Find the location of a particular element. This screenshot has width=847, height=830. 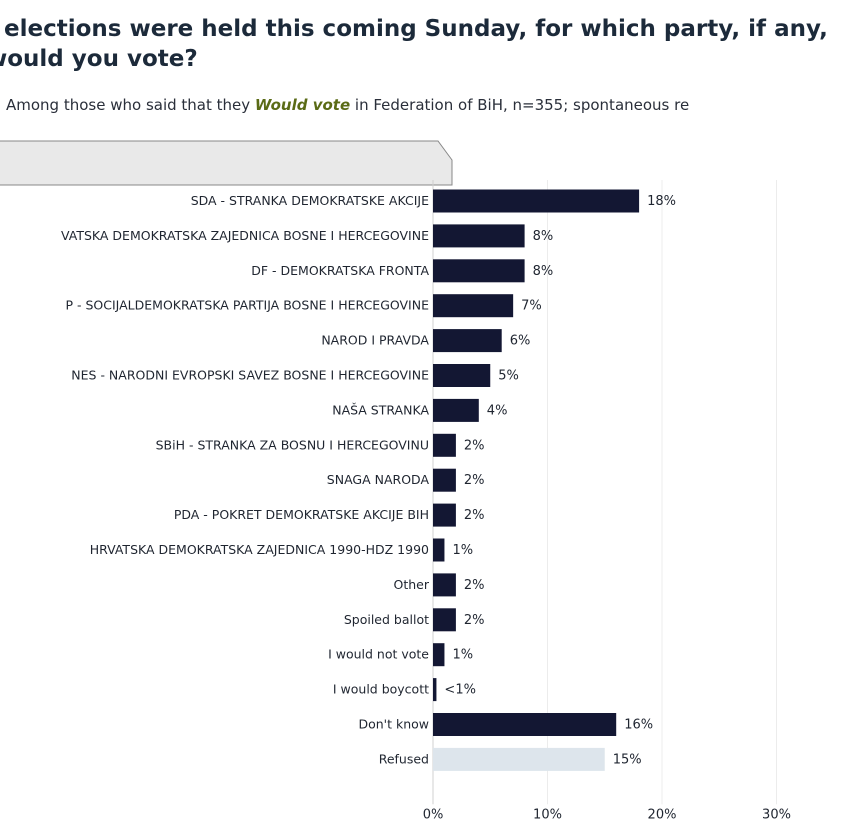

category-label: SNAGA NARODA is located at coordinates (378, 479).